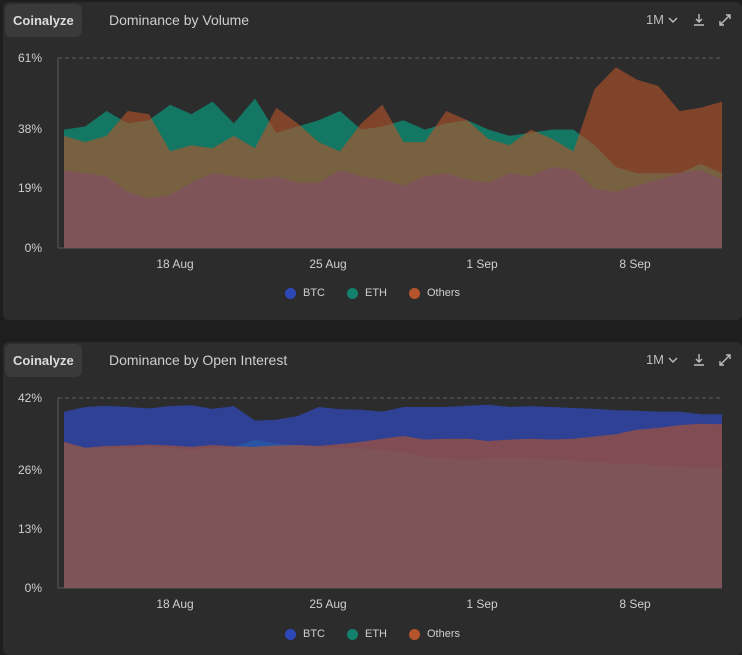 The width and height of the screenshot is (742, 655). Describe the element at coordinates (30, 529) in the screenshot. I see `y-tick-label: 13%` at that location.